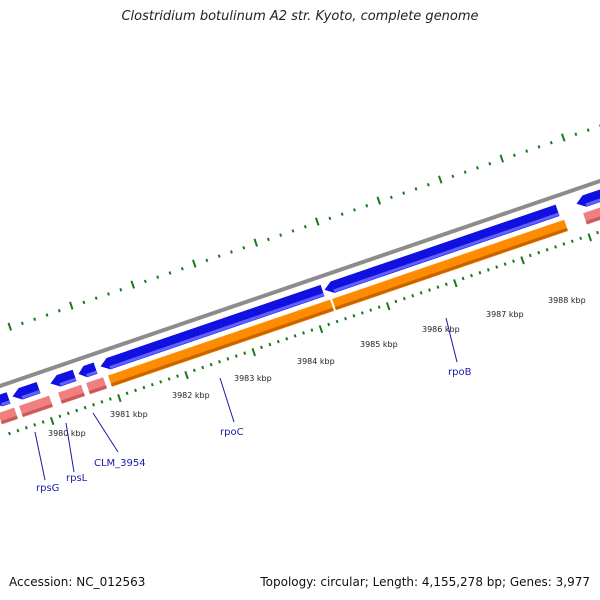 The height and width of the screenshot is (600, 600). I want to click on gene-rpoB, so click(450, 265).